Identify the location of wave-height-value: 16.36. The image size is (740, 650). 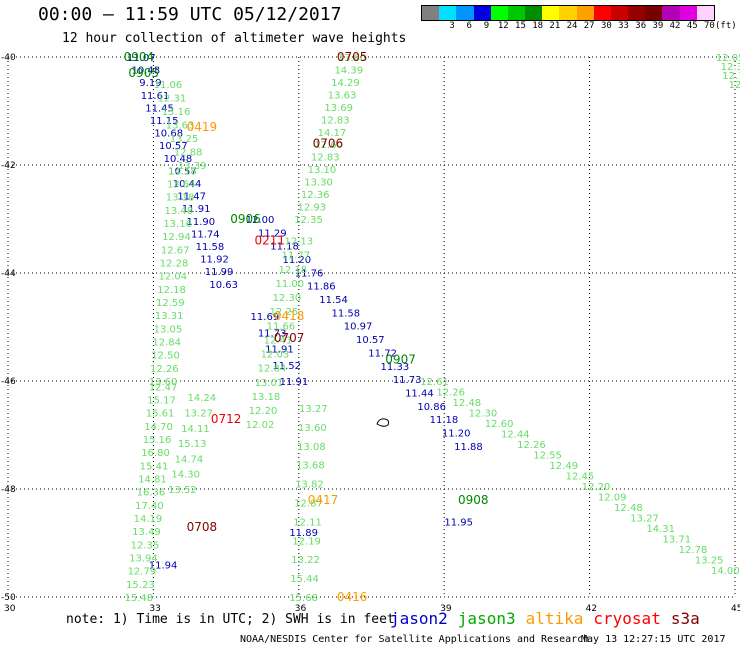
(151, 493).